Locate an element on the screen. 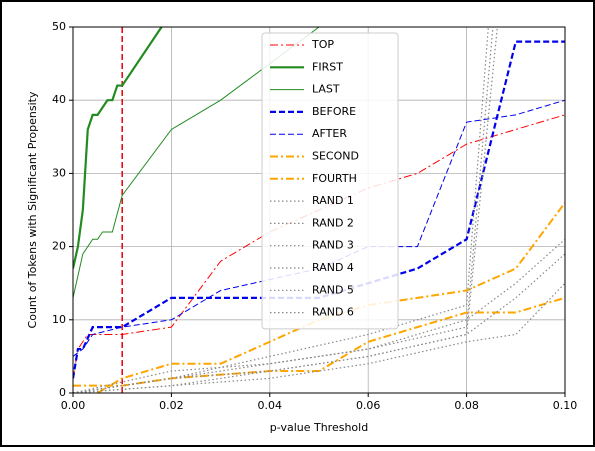  legend-label: RAND 1 is located at coordinates (333, 200).